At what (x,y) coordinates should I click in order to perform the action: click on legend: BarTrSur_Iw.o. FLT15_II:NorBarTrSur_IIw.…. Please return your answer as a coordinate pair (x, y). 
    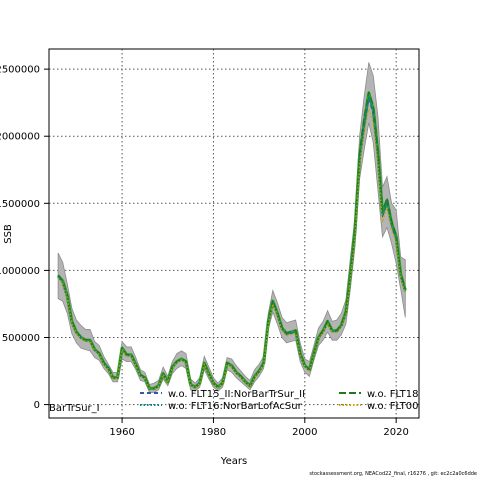
    Looking at the image, I should click on (234, 401).